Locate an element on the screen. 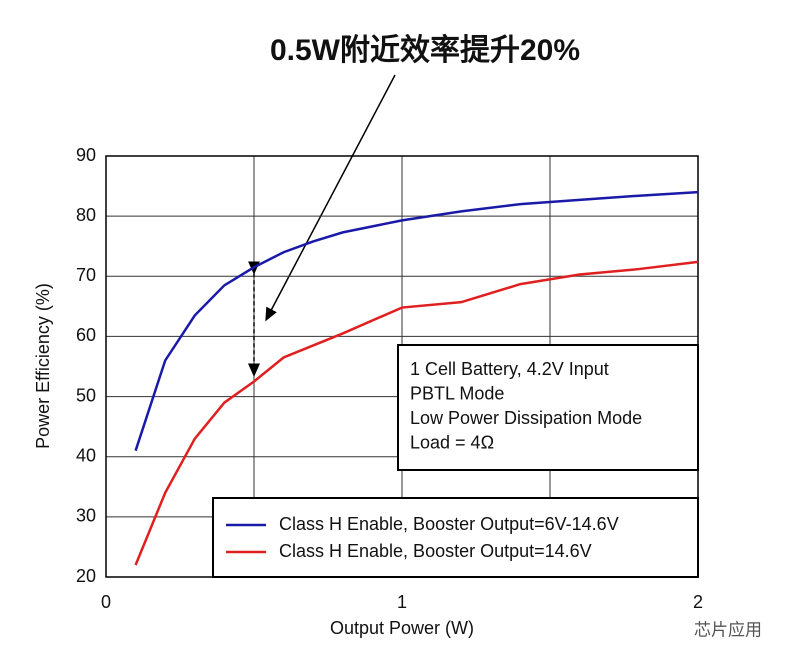 The width and height of the screenshot is (790, 670). note-line: 1 Cell Battery, 4.2V Input is located at coordinates (509, 369).